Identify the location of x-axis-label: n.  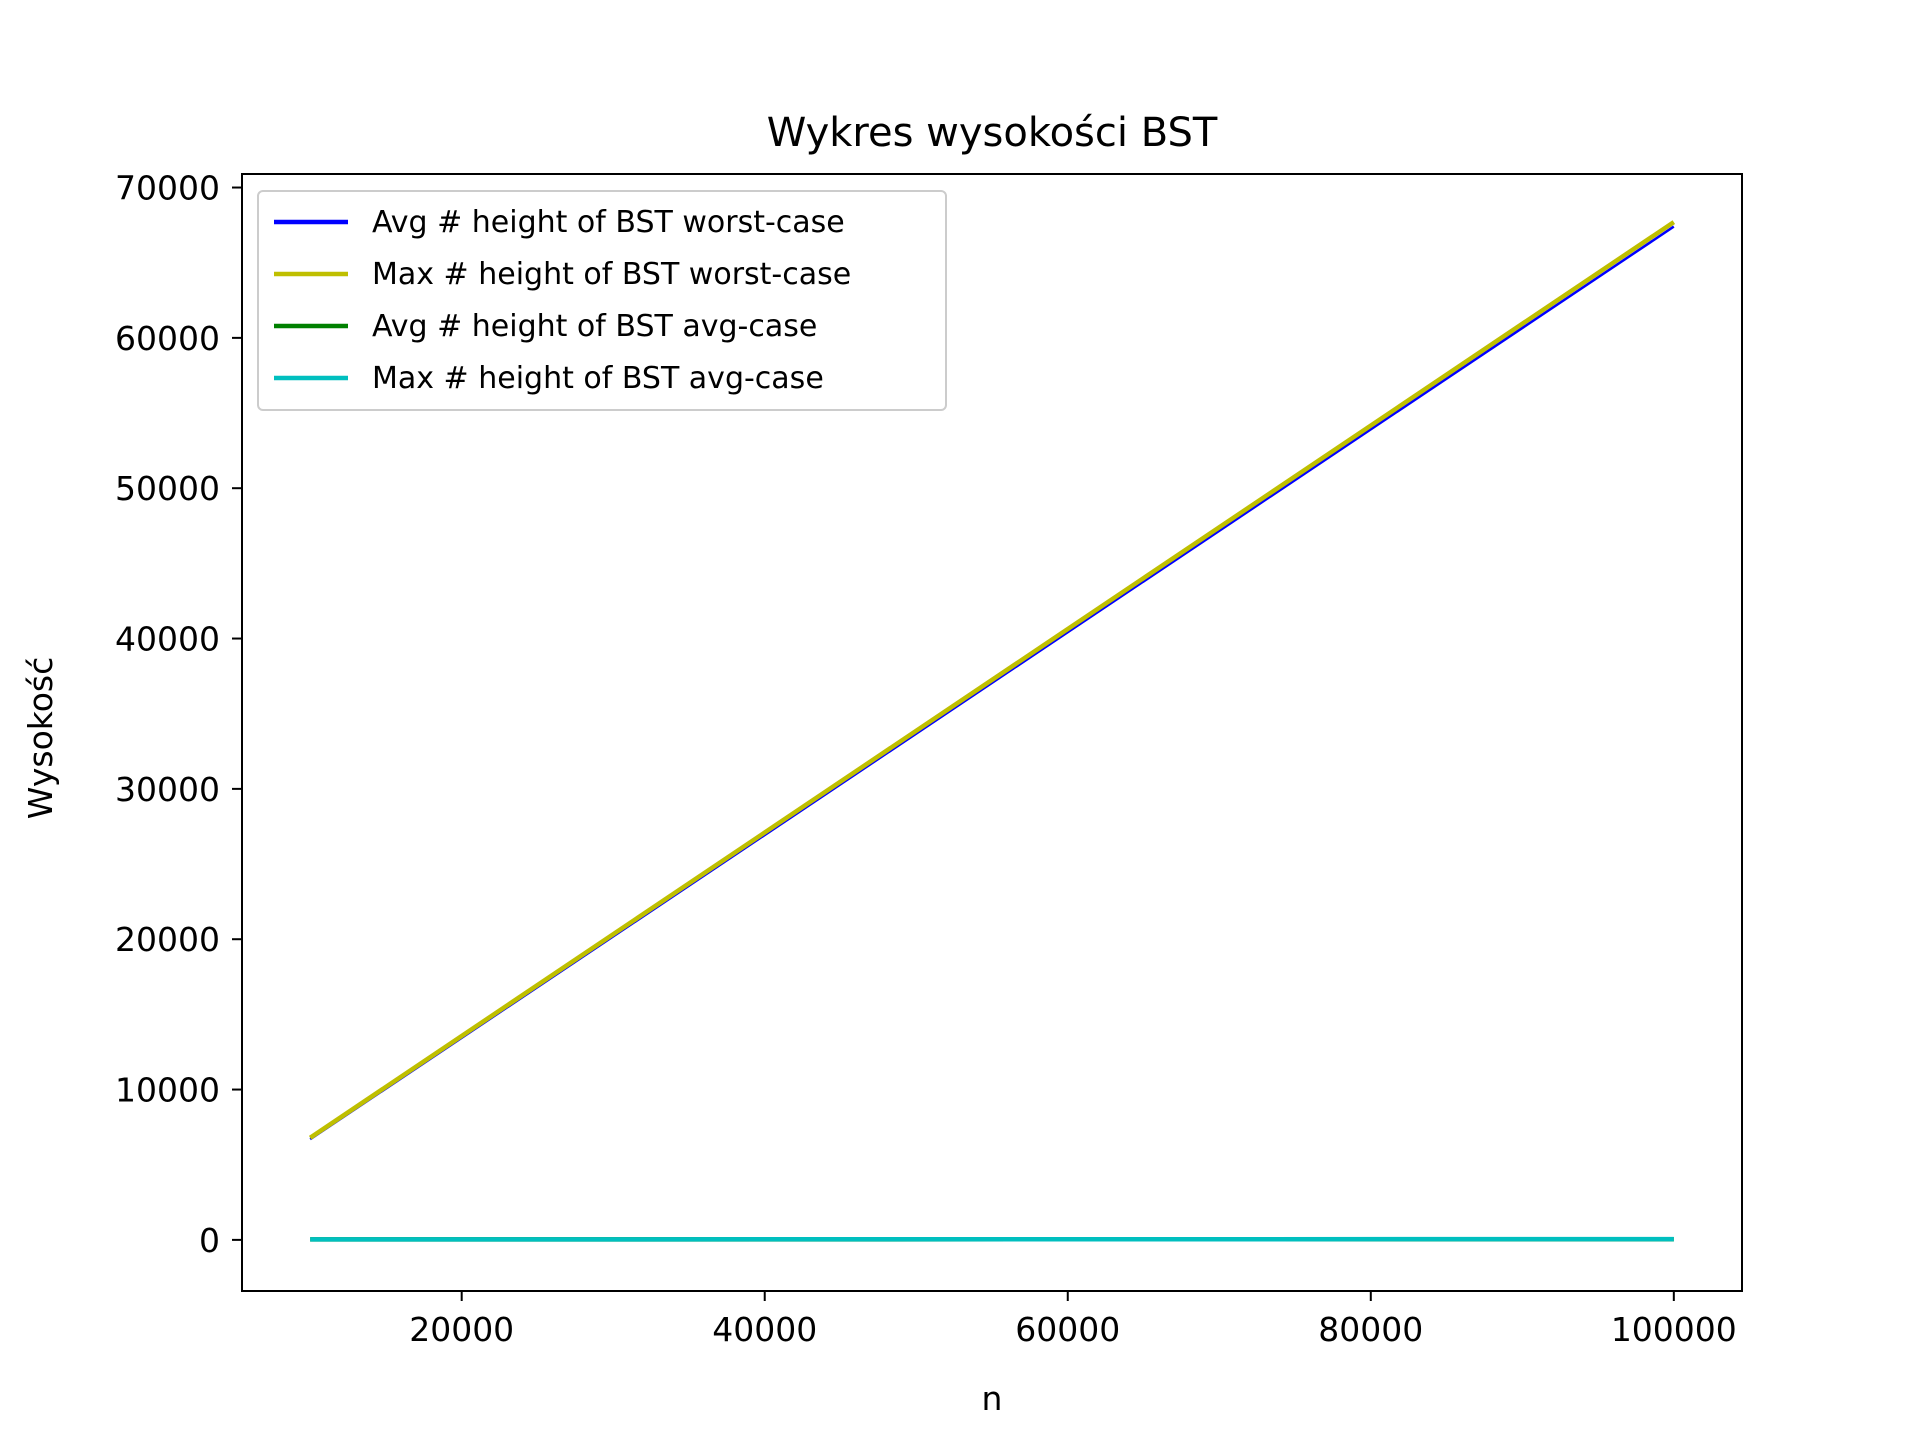
(992, 1398).